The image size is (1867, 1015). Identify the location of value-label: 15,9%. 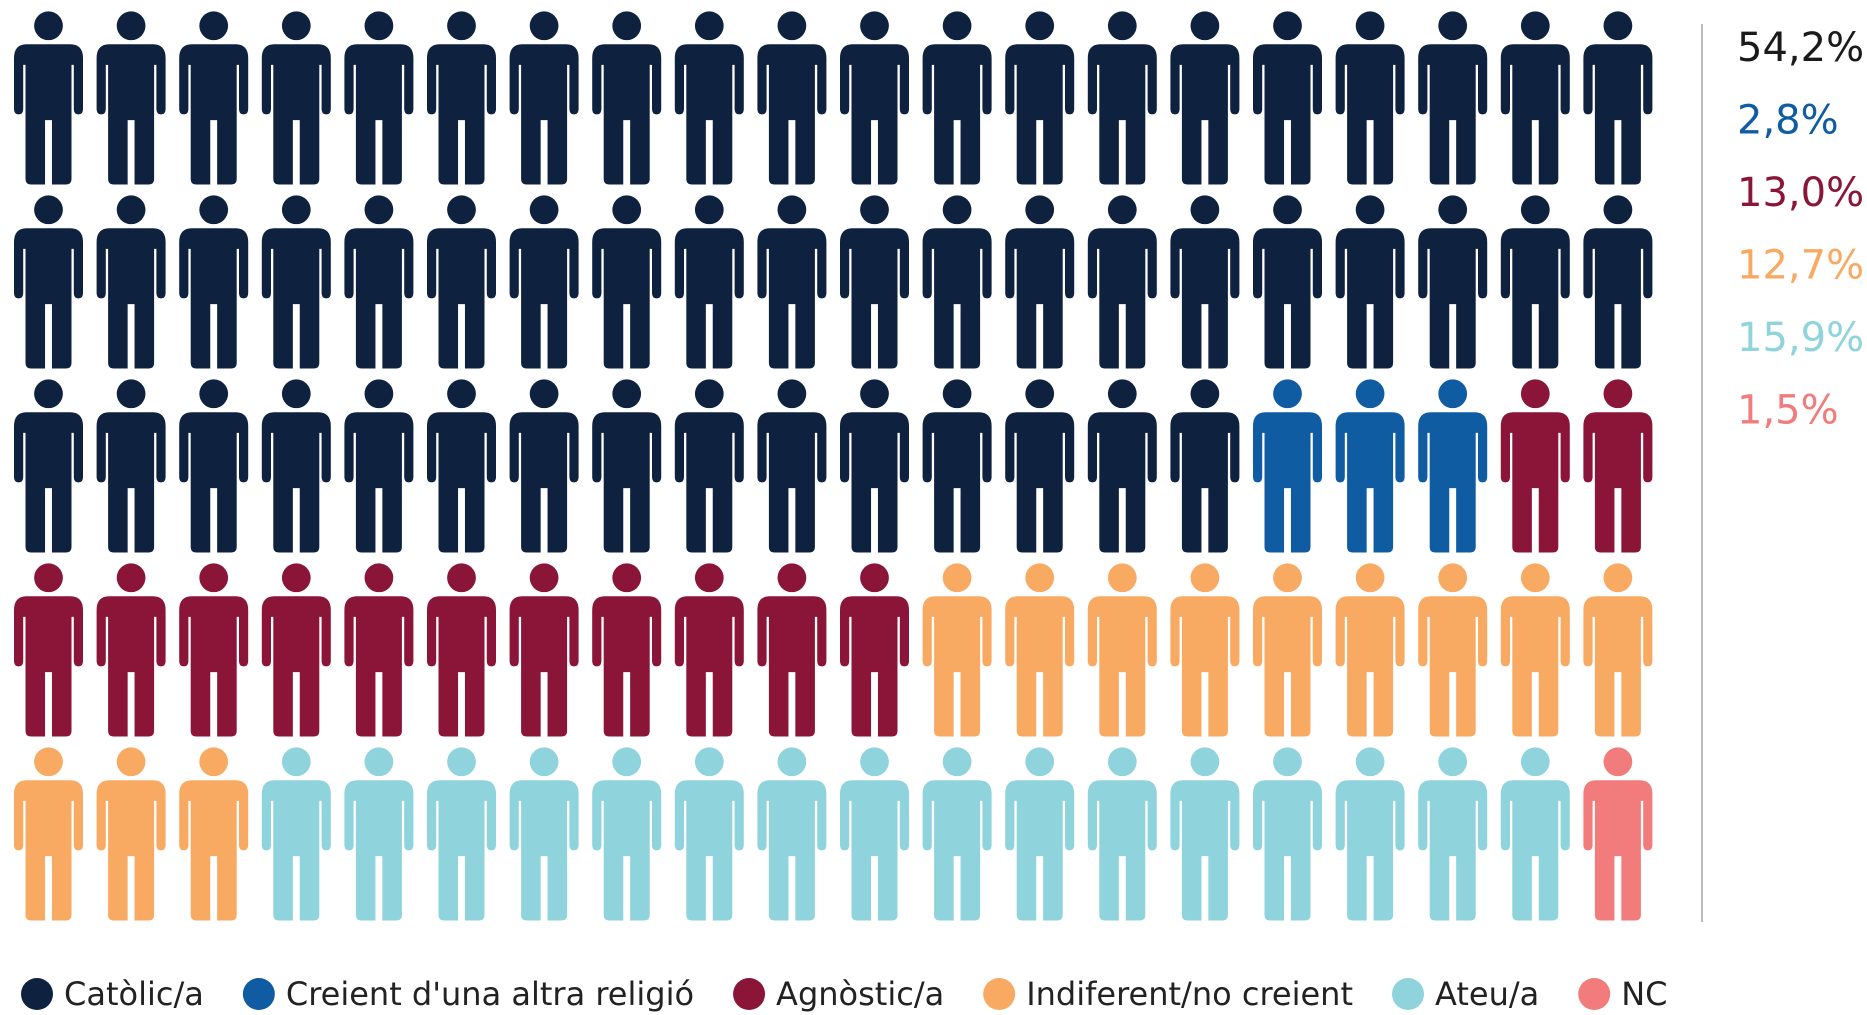
(1800, 338).